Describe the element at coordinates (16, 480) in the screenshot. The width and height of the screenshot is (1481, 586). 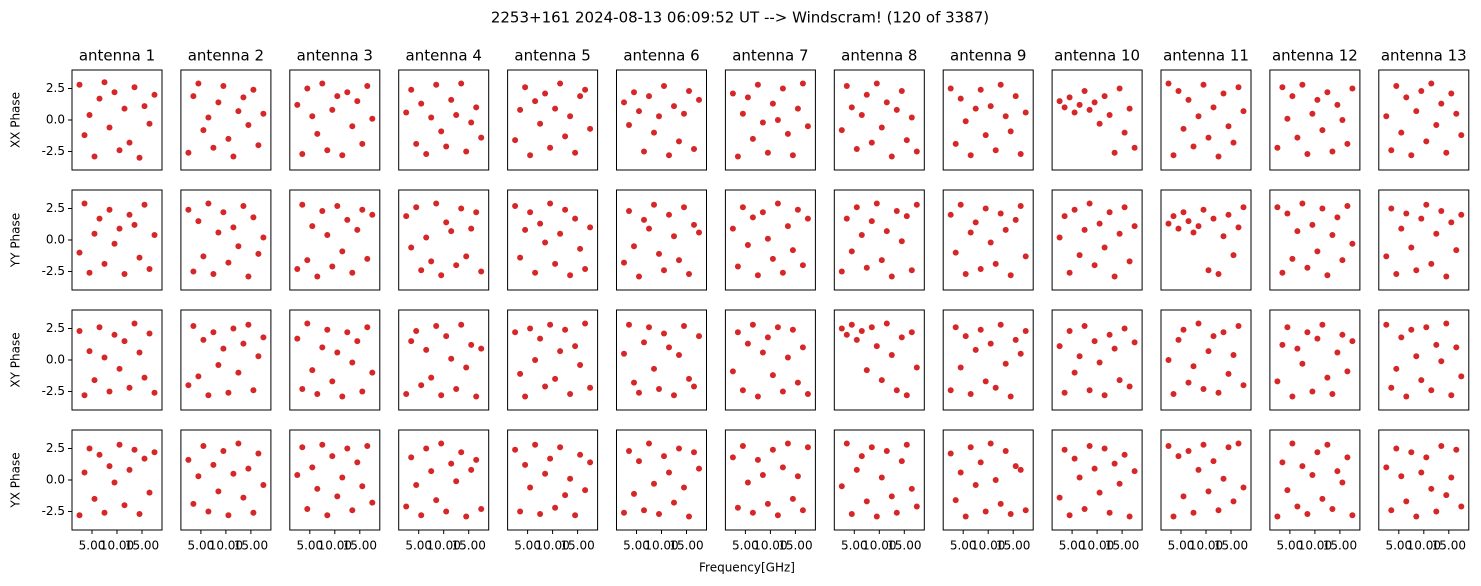
I see `row-label: YX Phase` at that location.